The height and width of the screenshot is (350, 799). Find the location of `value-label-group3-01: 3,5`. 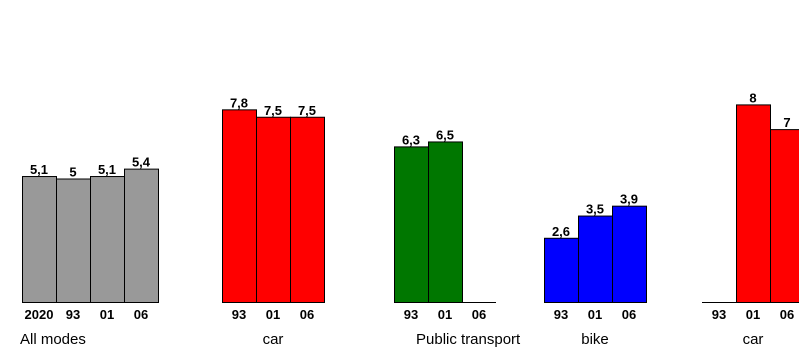

value-label-group3-01: 3,5 is located at coordinates (595, 209).